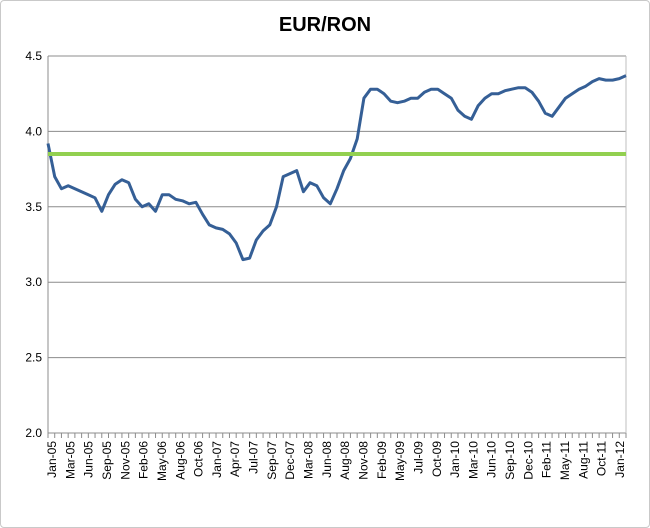 Image resolution: width=650 pixels, height=528 pixels. I want to click on x-tick-label: Dec-10, so click(528, 460).